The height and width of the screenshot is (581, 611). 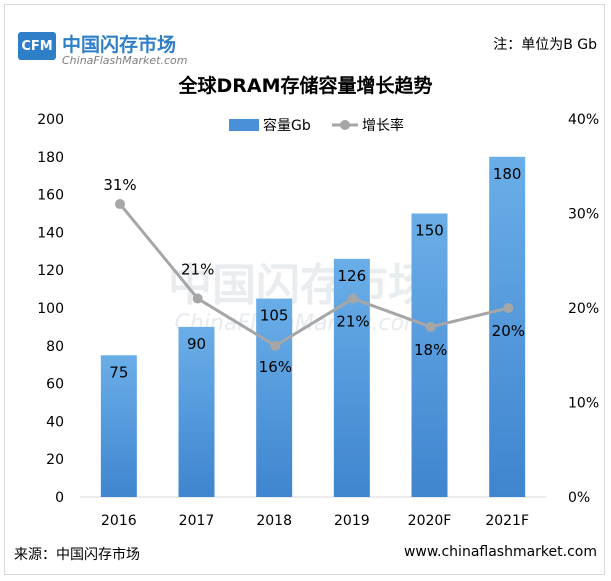 I want to click on y-left-tick-label: 40, so click(x=55, y=422).